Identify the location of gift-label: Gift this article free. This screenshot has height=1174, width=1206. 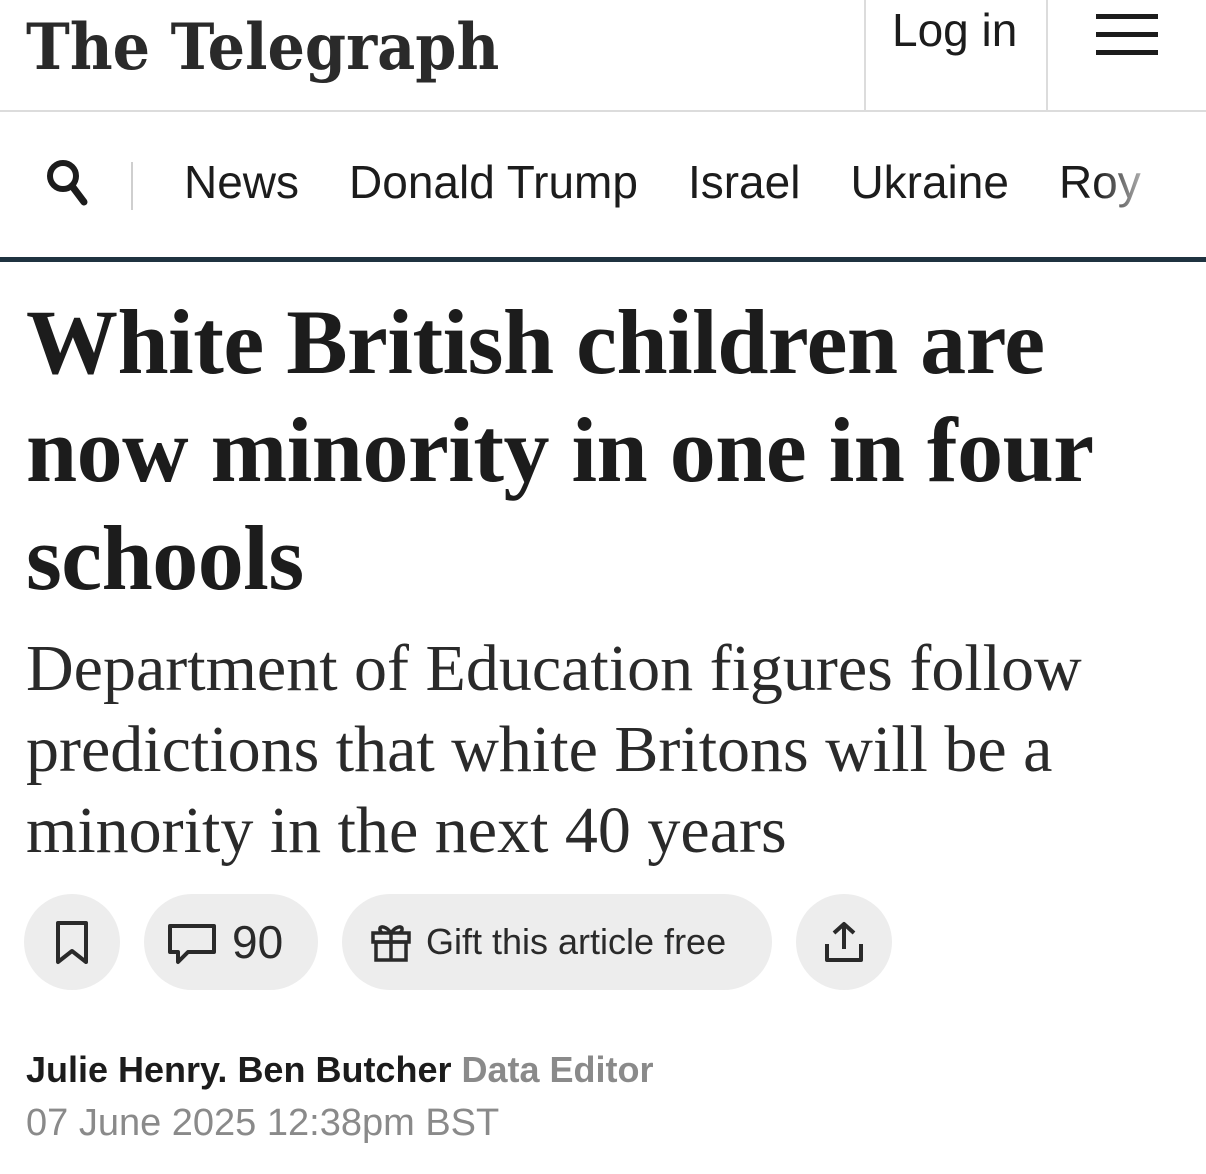
(576, 941).